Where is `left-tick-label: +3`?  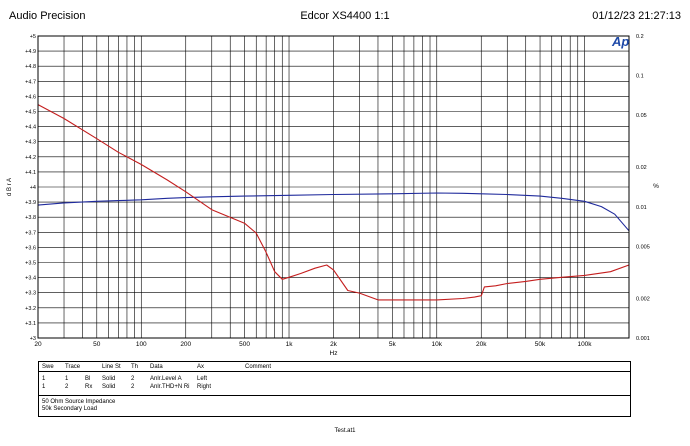
left-tick-label: +3 is located at coordinates (33, 339).